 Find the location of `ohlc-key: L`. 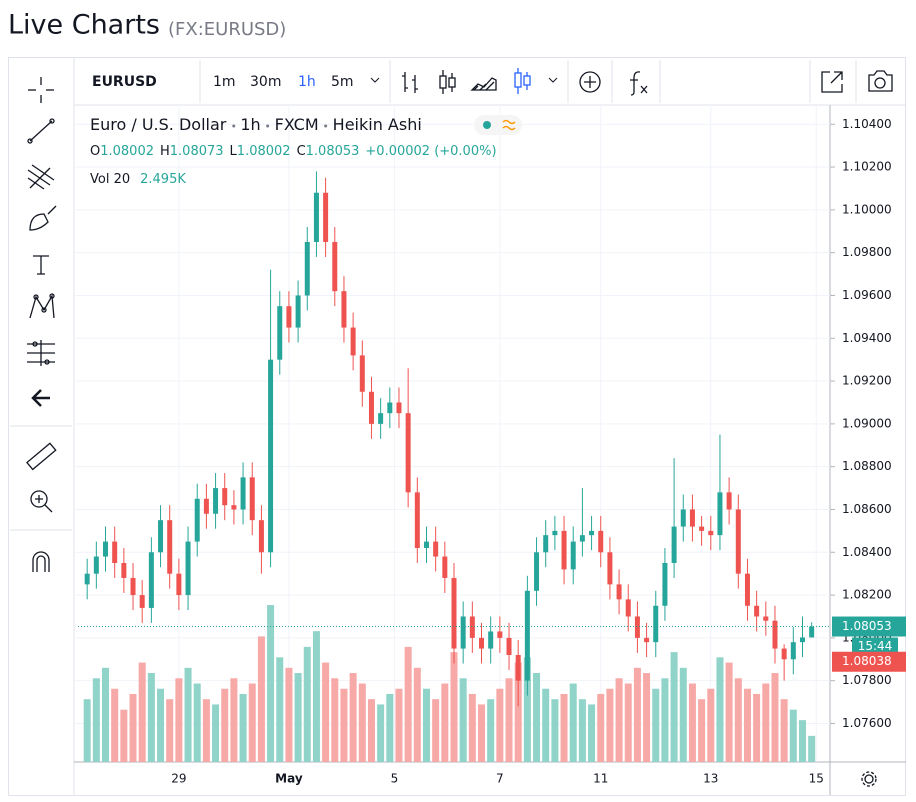

ohlc-key: L is located at coordinates (234, 151).